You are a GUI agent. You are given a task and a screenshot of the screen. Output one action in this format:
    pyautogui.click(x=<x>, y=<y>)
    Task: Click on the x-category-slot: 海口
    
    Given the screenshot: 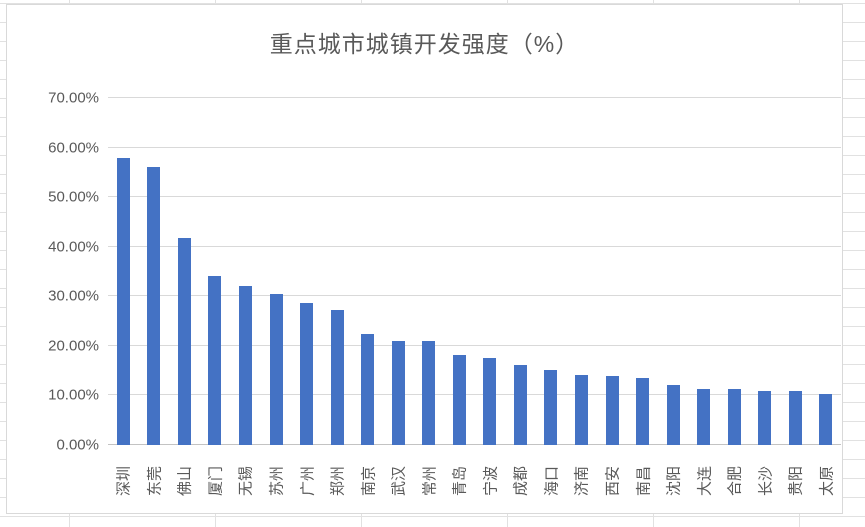 What is the action you would take?
    pyautogui.click(x=551, y=481)
    